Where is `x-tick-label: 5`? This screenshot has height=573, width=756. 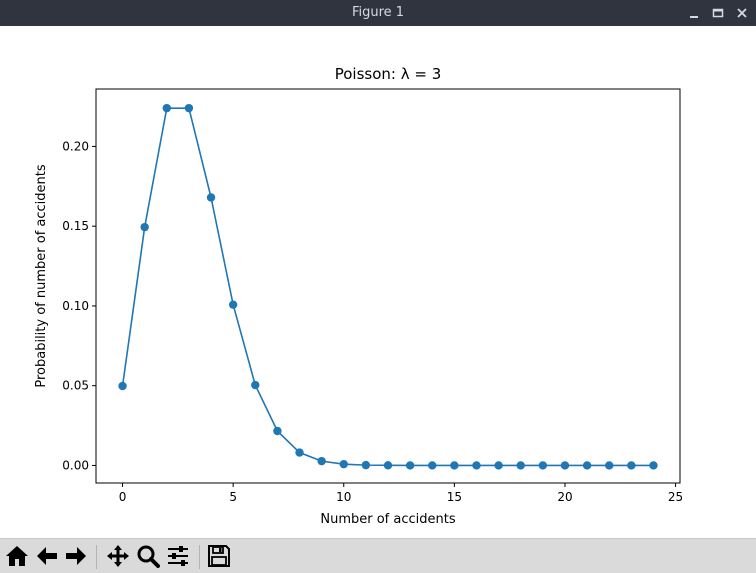 x-tick-label: 5 is located at coordinates (233, 497).